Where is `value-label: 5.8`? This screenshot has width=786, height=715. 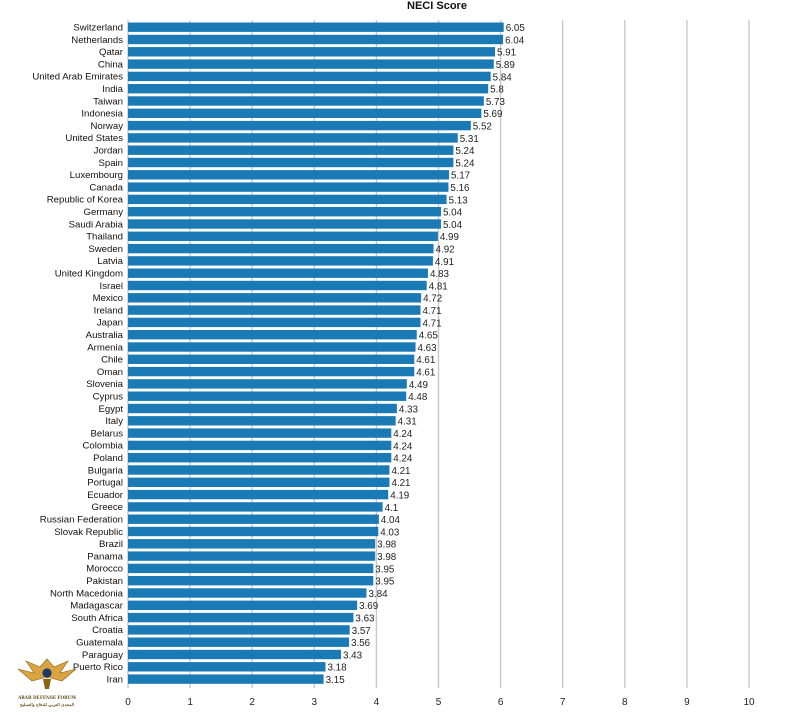
value-label: 5.8 is located at coordinates (497, 90).